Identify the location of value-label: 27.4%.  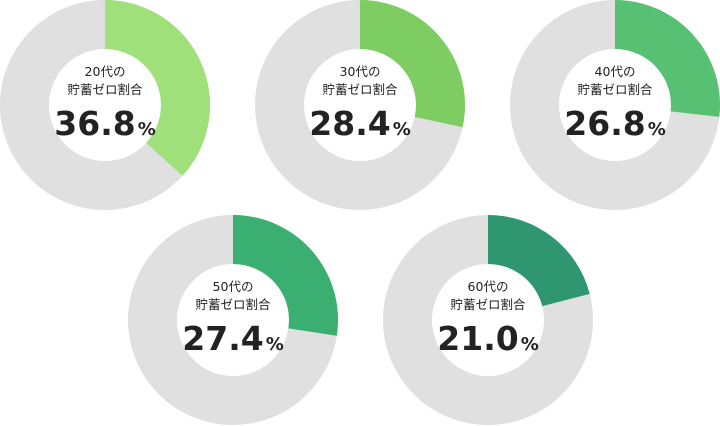
(232, 338).